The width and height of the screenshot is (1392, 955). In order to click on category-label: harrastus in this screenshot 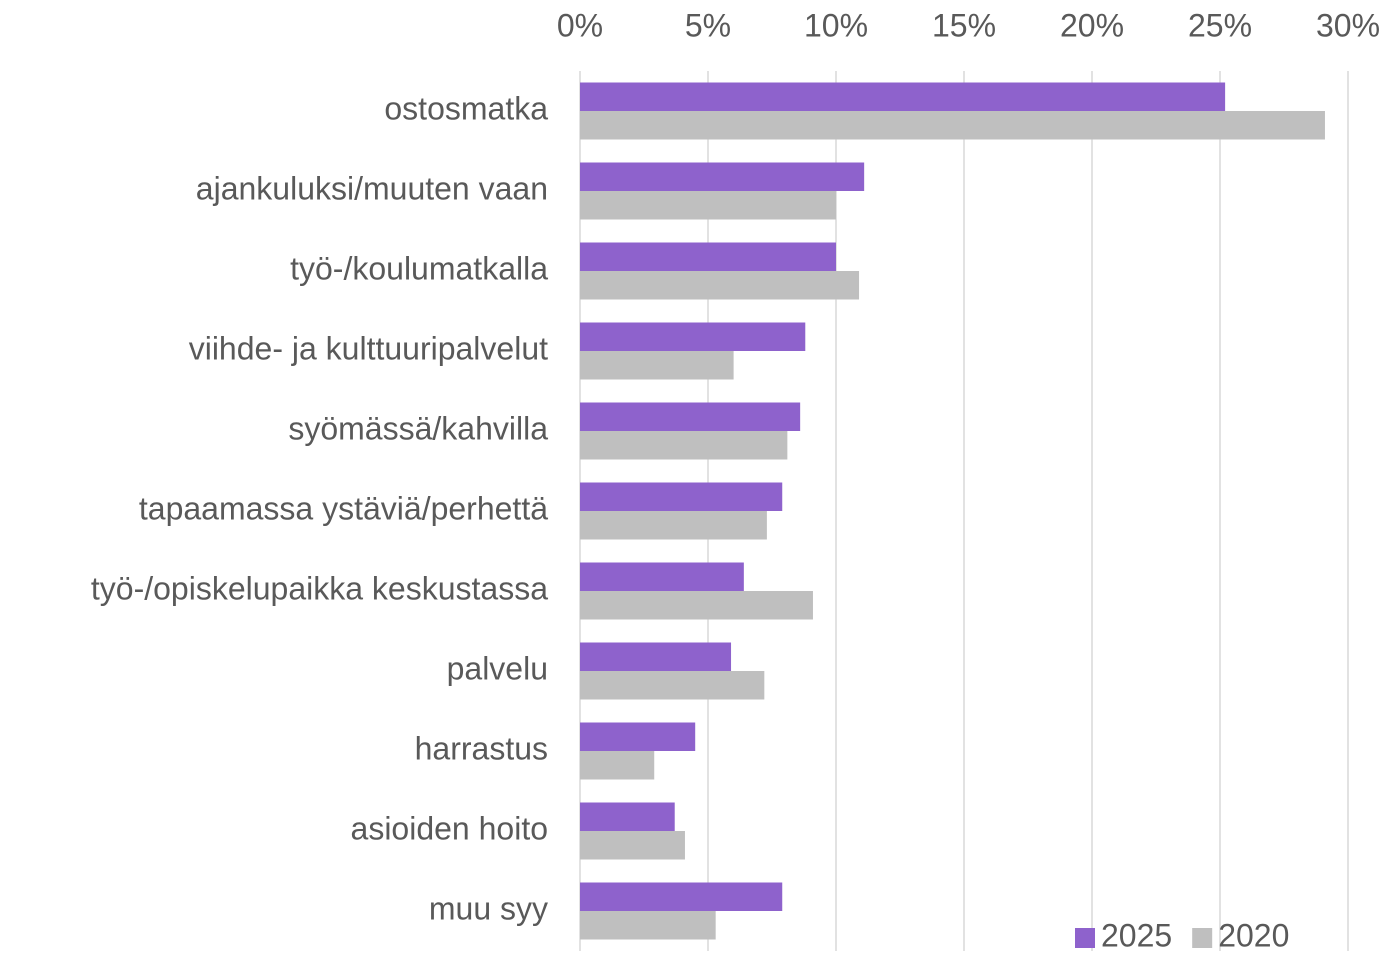, I will do `click(481, 748)`.